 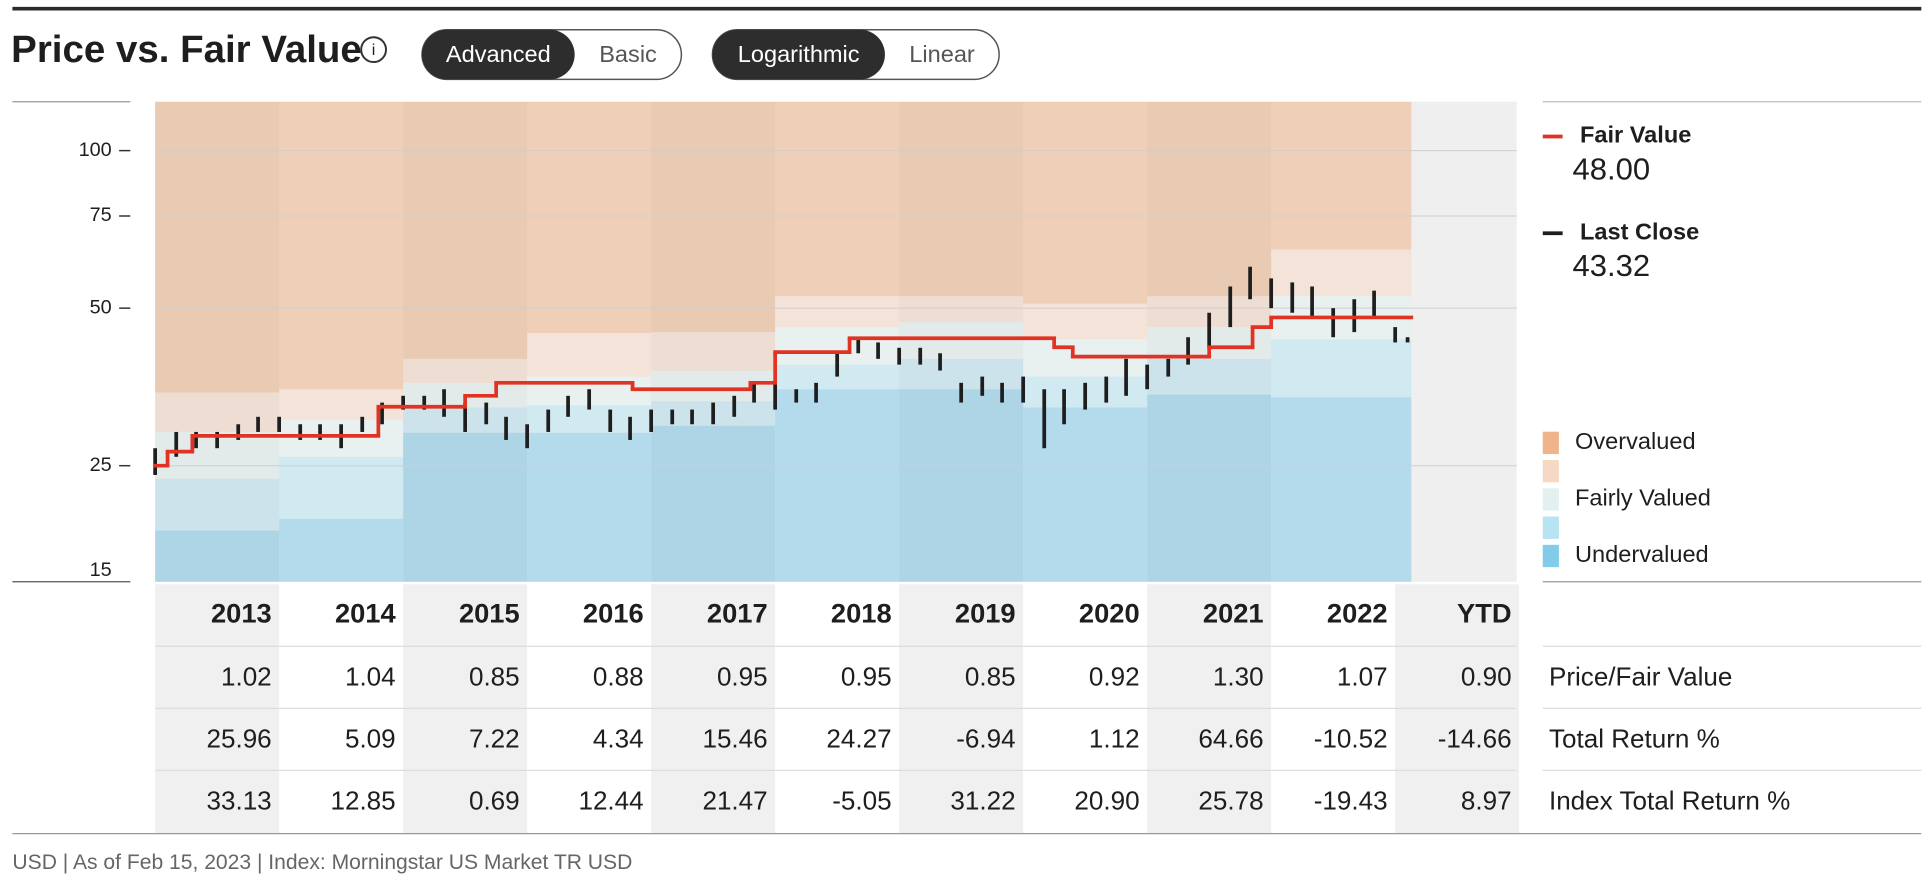 What do you see at coordinates (610, 800) in the screenshot?
I see `table-cell: 12.44` at bounding box center [610, 800].